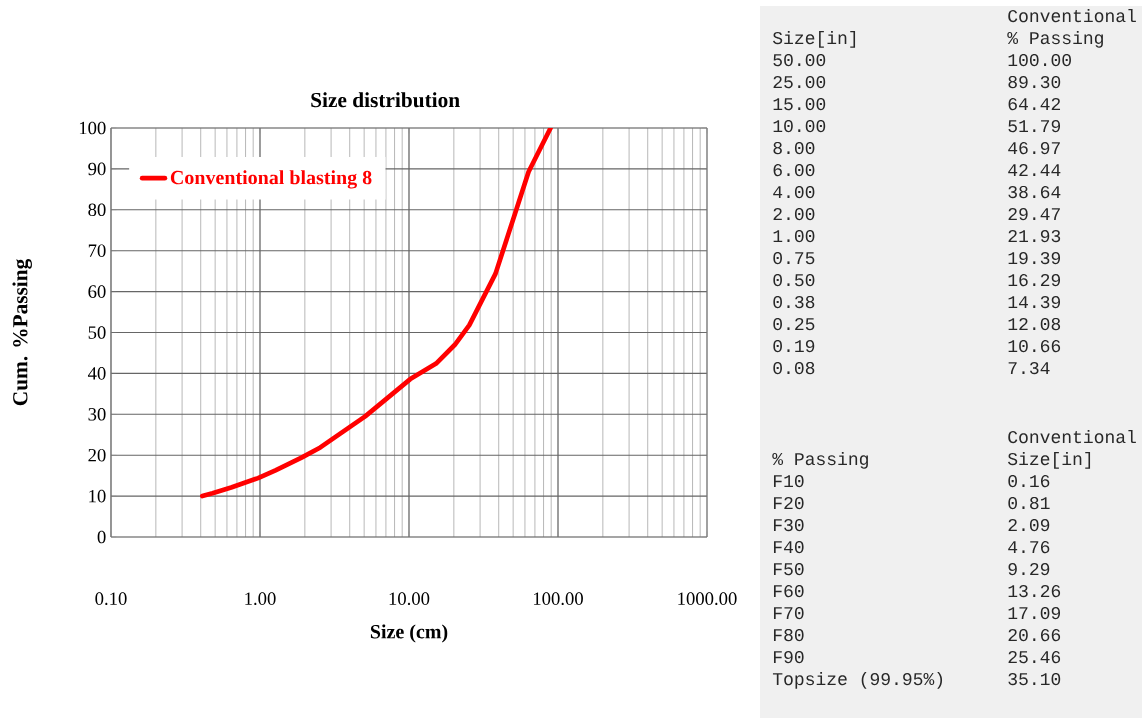 This screenshot has width=1142, height=718. Describe the element at coordinates (1029, 503) in the screenshot. I see `text: 0.81` at that location.